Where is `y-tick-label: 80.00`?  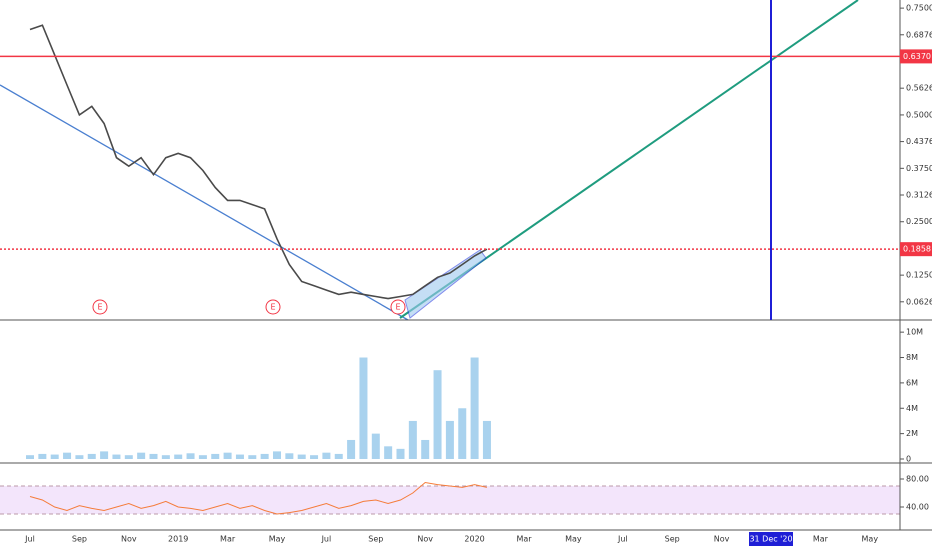
y-tick-label: 80.00 is located at coordinates (917, 478).